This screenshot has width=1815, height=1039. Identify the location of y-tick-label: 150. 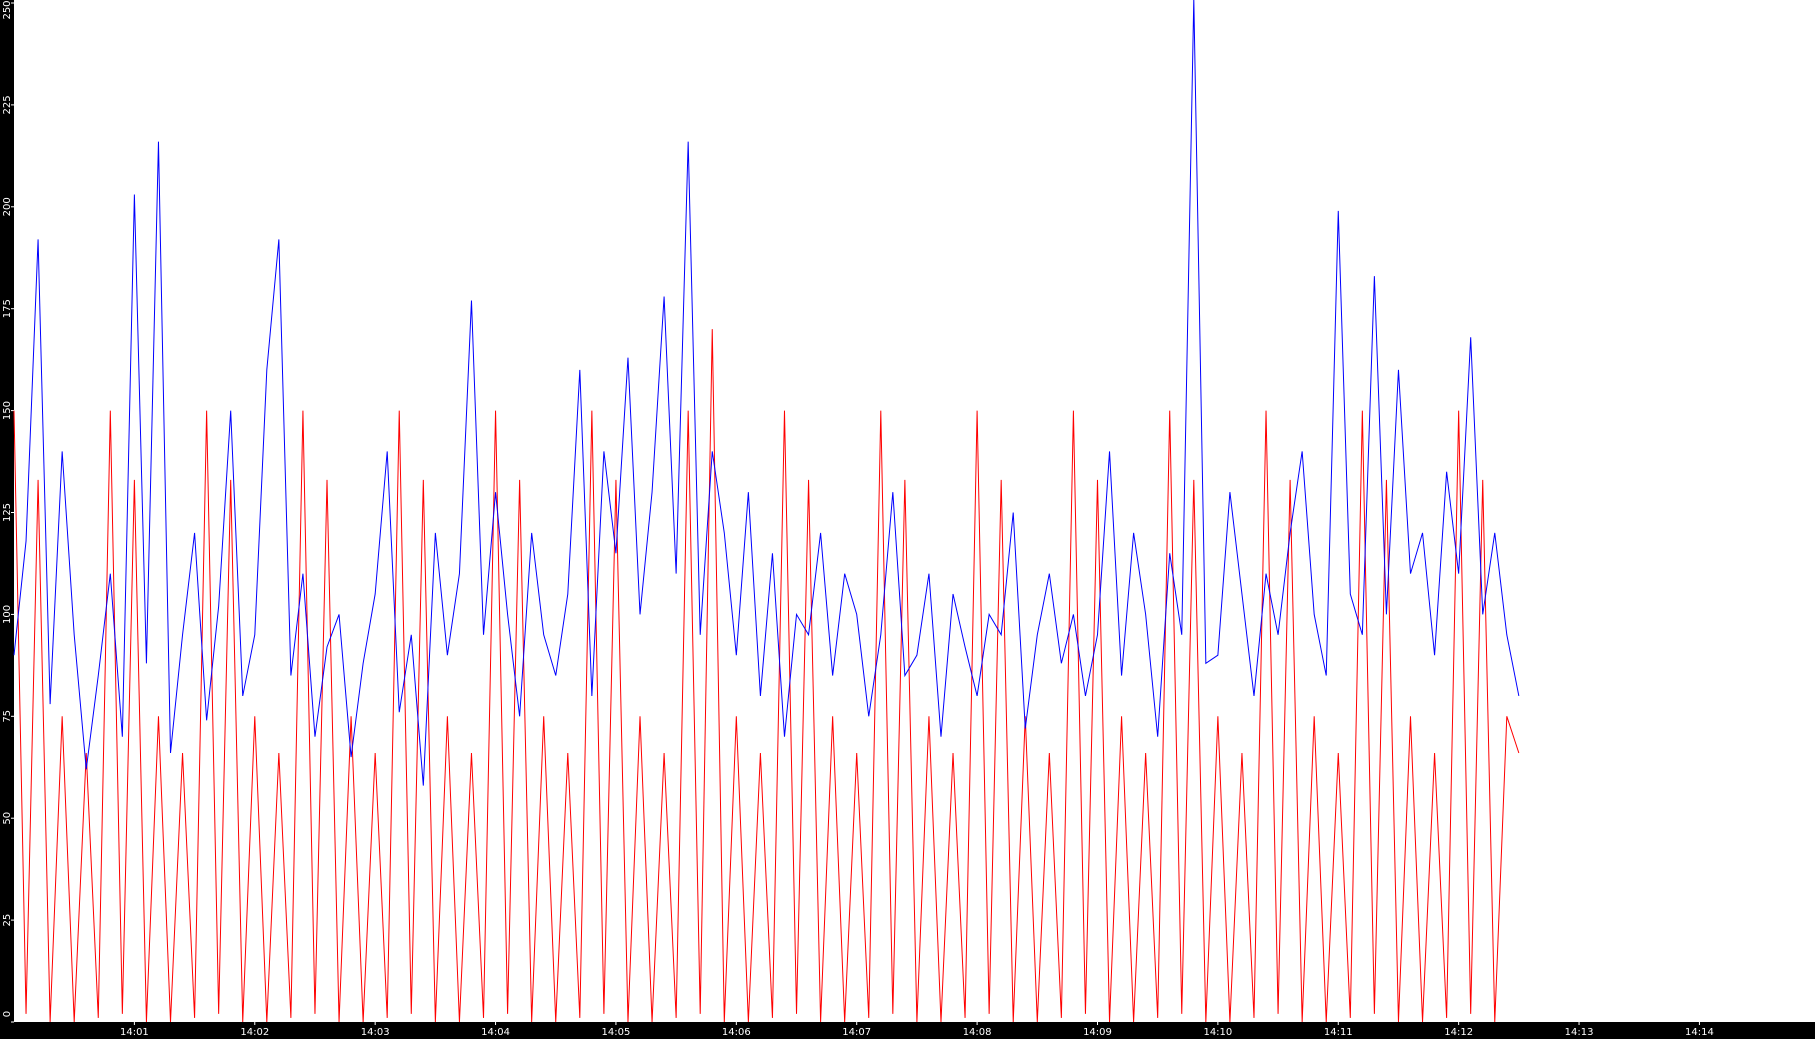
(7, 410).